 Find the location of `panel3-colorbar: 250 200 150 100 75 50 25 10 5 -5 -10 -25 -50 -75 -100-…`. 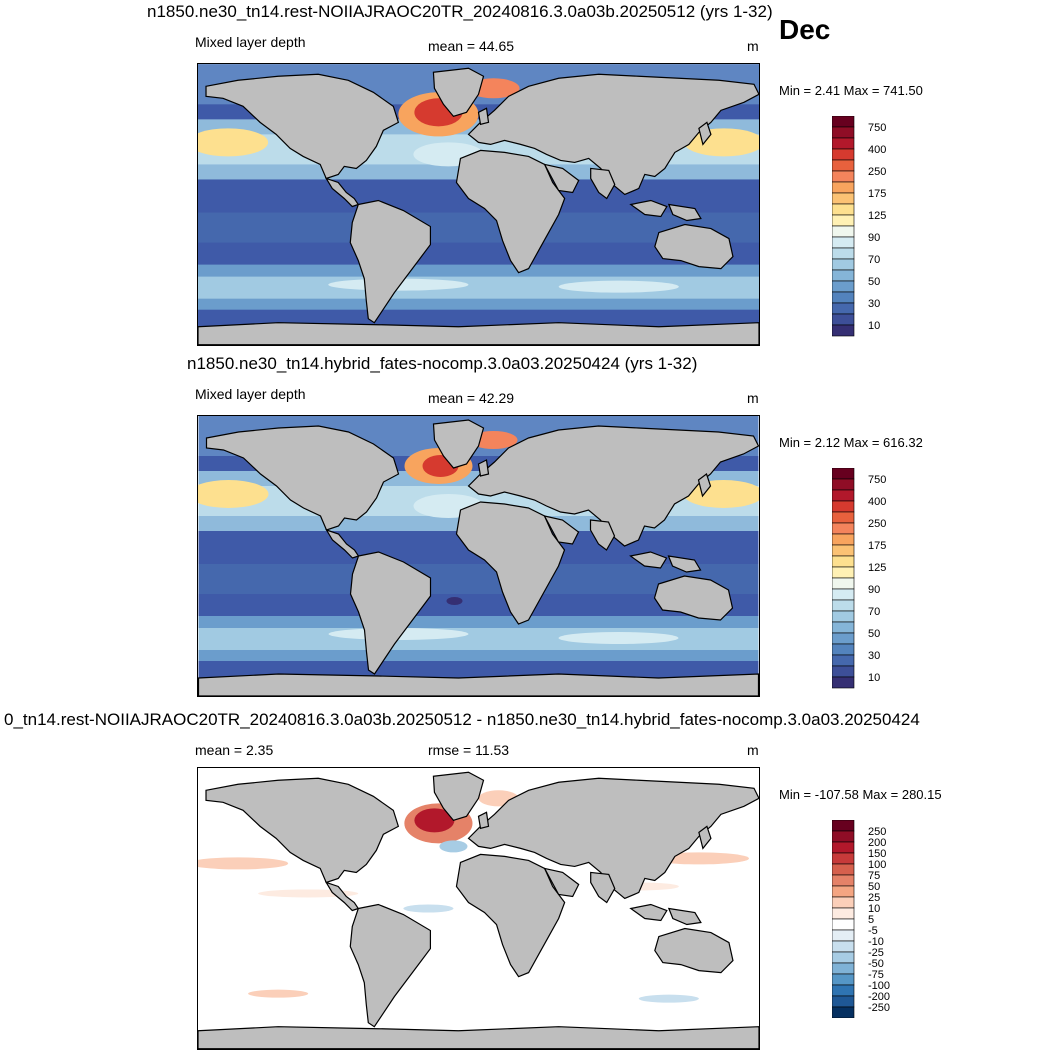

panel3-colorbar: 250 200 150 100 75 50 25 10 5 -5 -10 -25 -50 -75 -100-… is located at coordinates (881, 921).